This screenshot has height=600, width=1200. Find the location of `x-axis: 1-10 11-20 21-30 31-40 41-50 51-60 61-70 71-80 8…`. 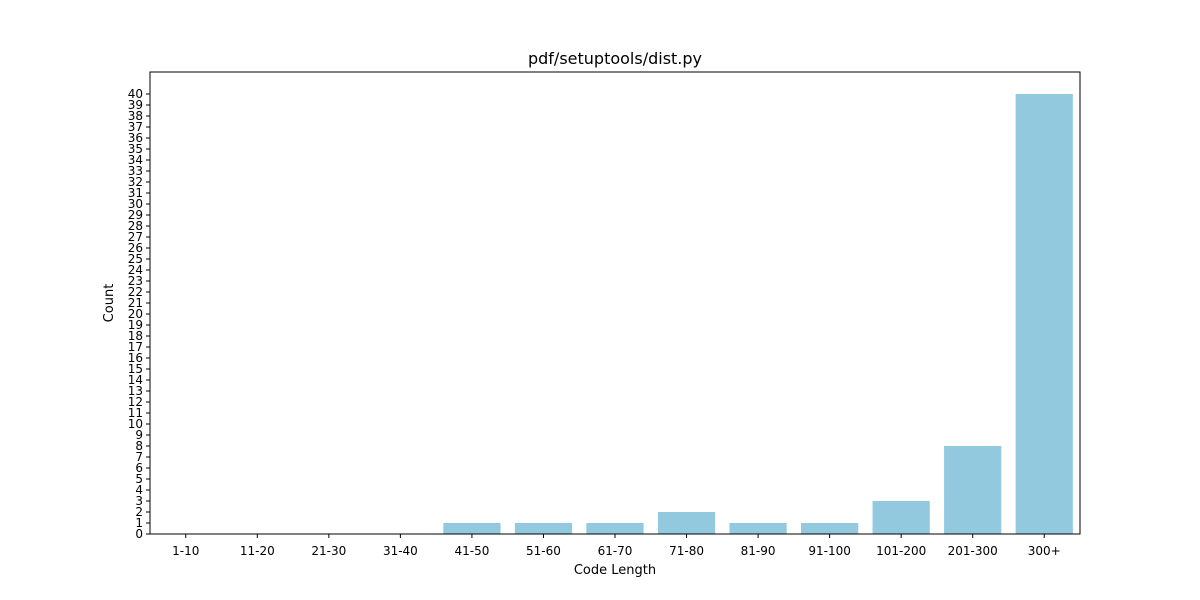

x-axis: 1-10 11-20 21-30 31-40 41-50 51-60 61-70 71-80 8… is located at coordinates (616, 546).